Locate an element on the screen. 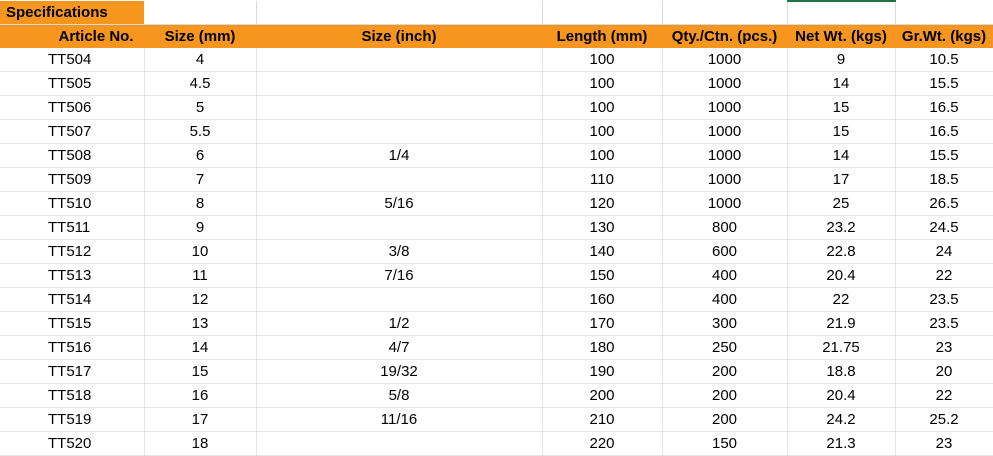 The image size is (993, 456). cell-size-inch: 5/16 is located at coordinates (399, 203).